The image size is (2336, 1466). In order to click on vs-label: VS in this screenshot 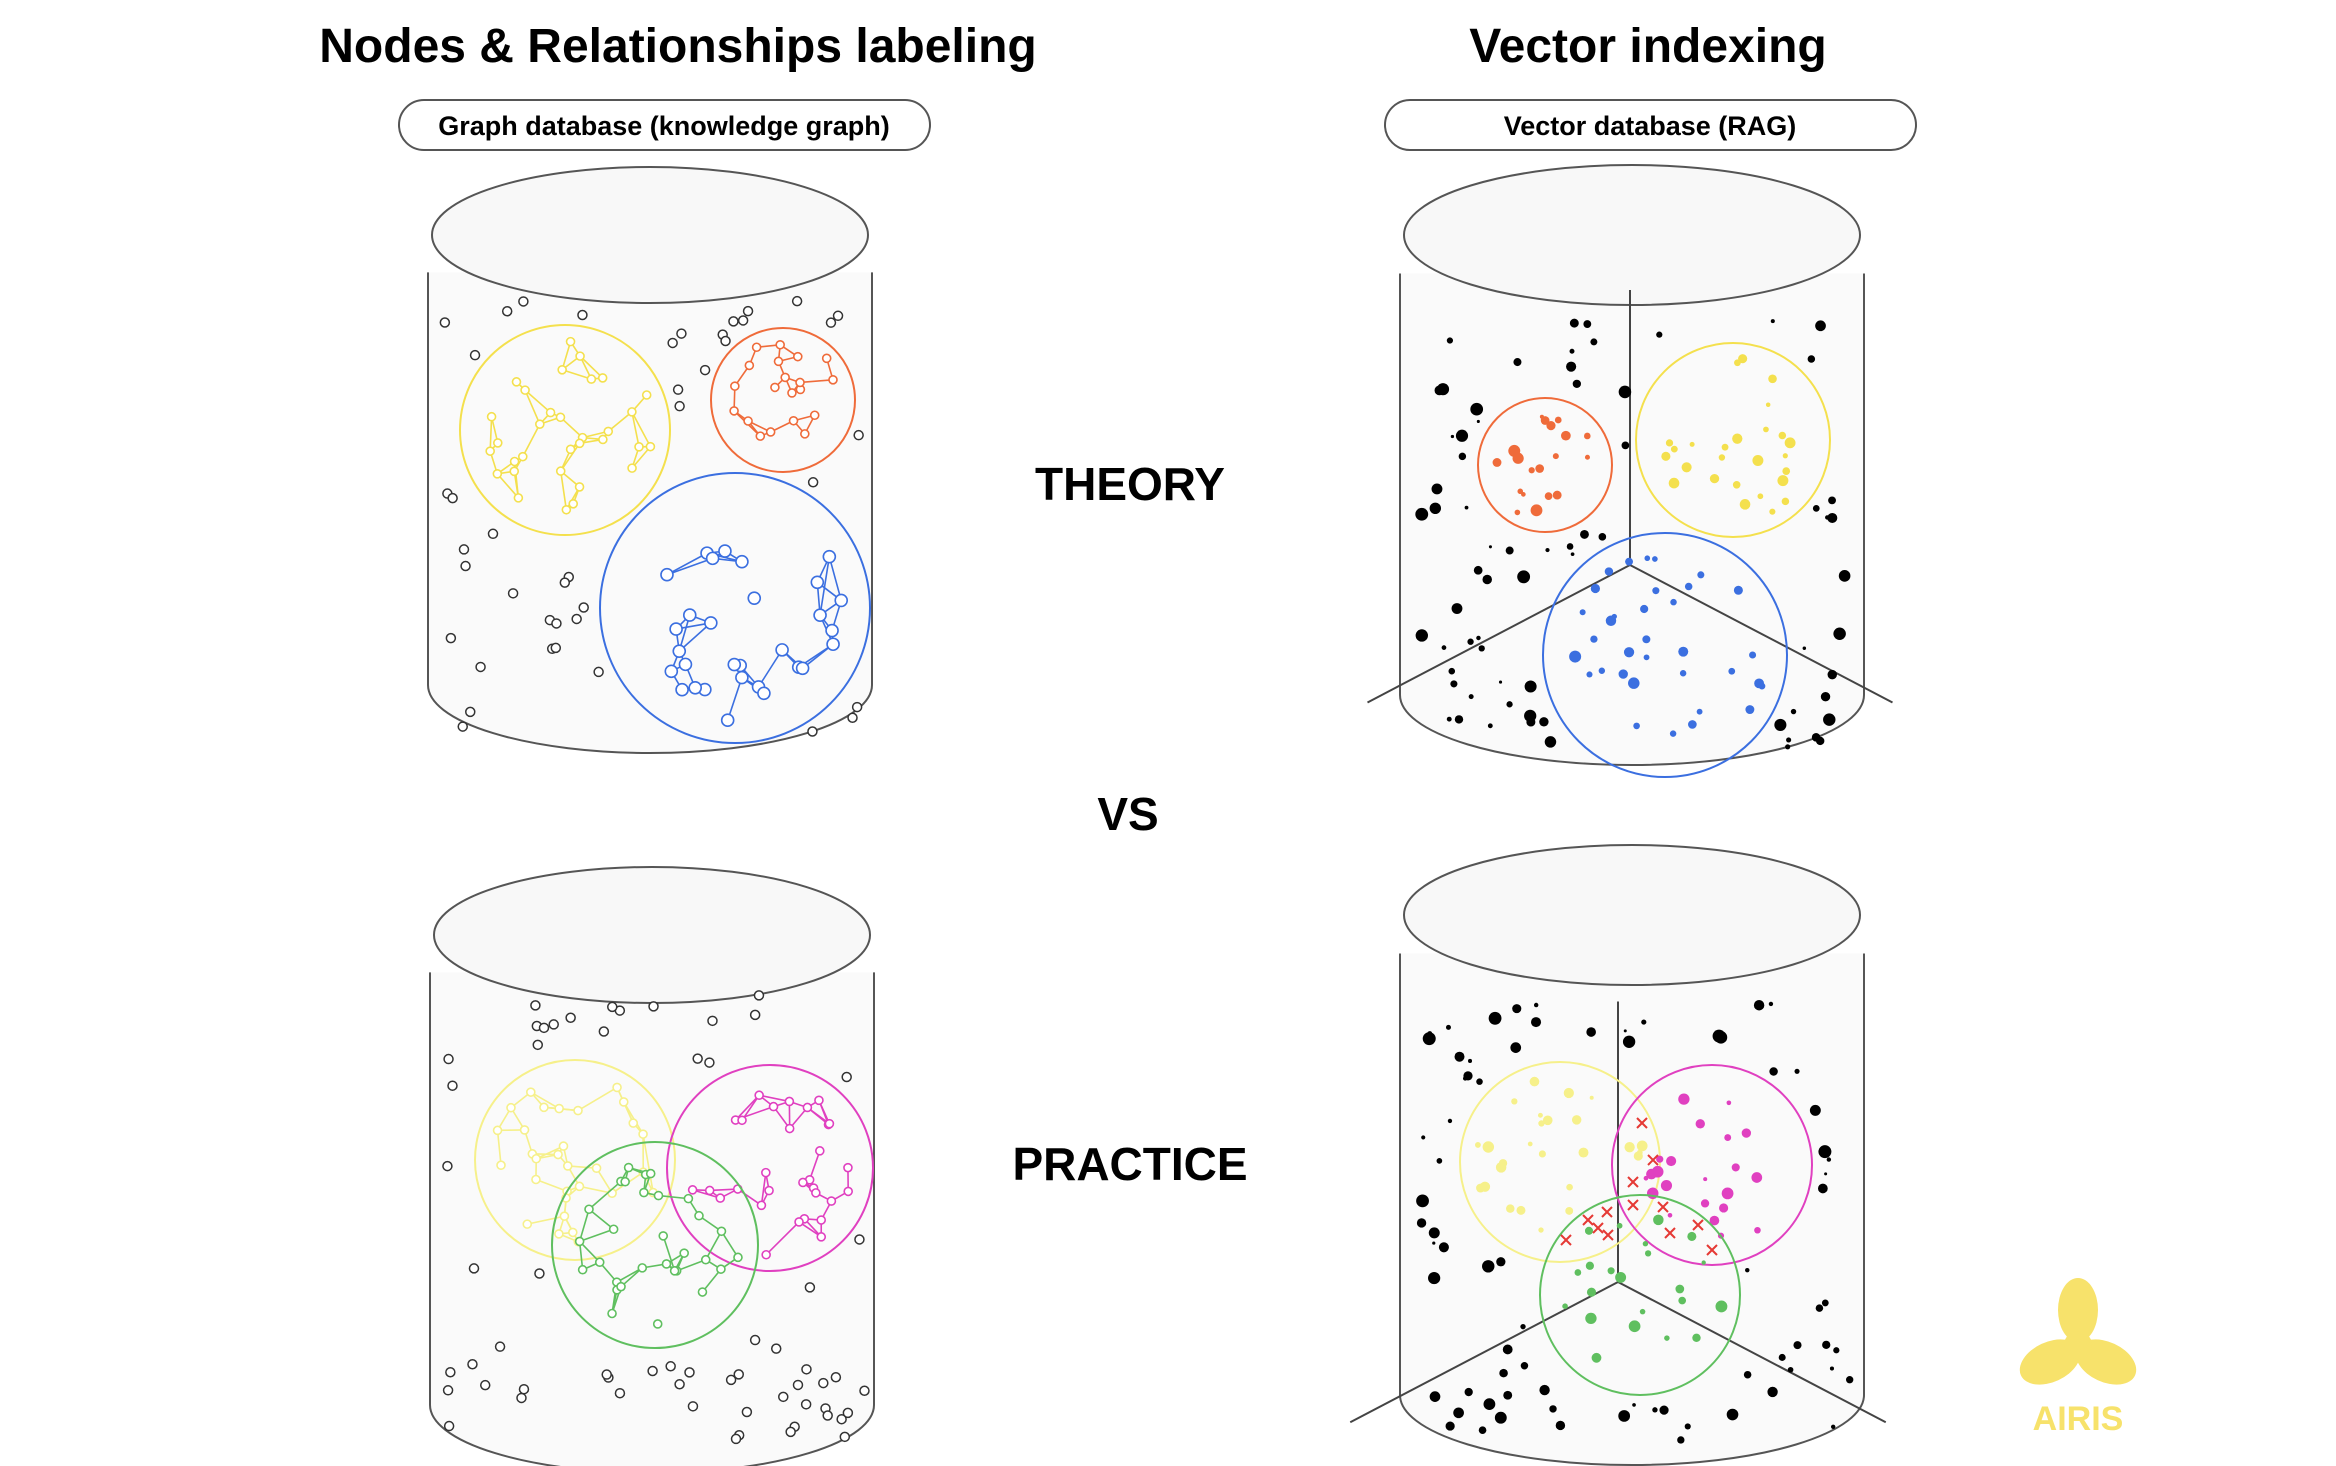, I will do `click(1127, 814)`.